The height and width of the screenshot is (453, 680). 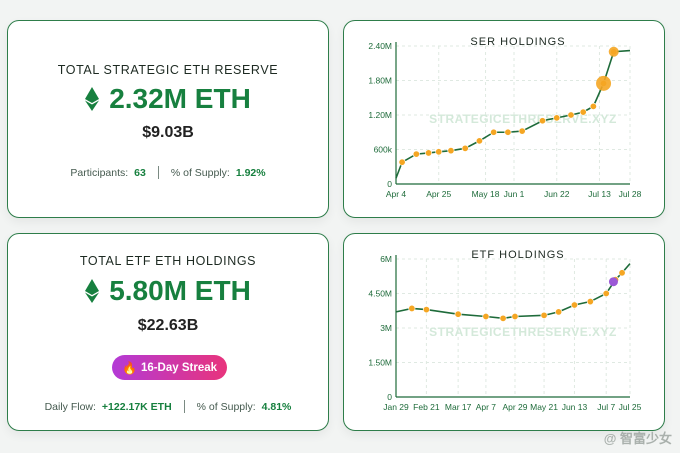 What do you see at coordinates (380, 115) in the screenshot?
I see `y-tick-label: 1.20M` at bounding box center [380, 115].